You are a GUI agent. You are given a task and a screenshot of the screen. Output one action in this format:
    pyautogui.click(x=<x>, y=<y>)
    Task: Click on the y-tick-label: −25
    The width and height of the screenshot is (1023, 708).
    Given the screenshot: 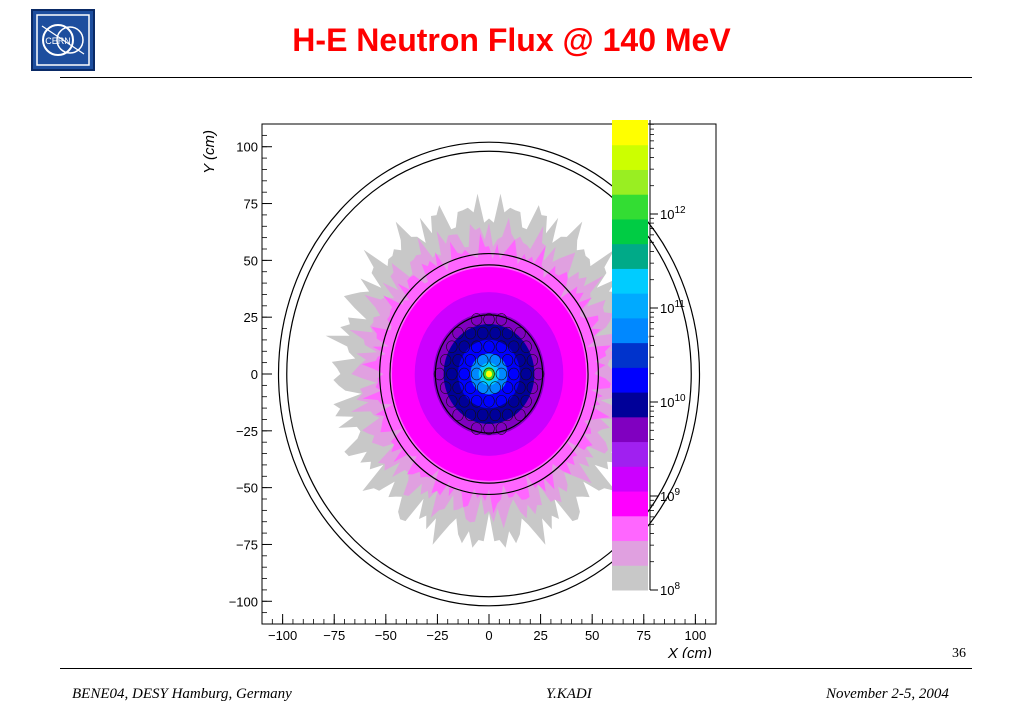 What is the action you would take?
    pyautogui.click(x=247, y=431)
    